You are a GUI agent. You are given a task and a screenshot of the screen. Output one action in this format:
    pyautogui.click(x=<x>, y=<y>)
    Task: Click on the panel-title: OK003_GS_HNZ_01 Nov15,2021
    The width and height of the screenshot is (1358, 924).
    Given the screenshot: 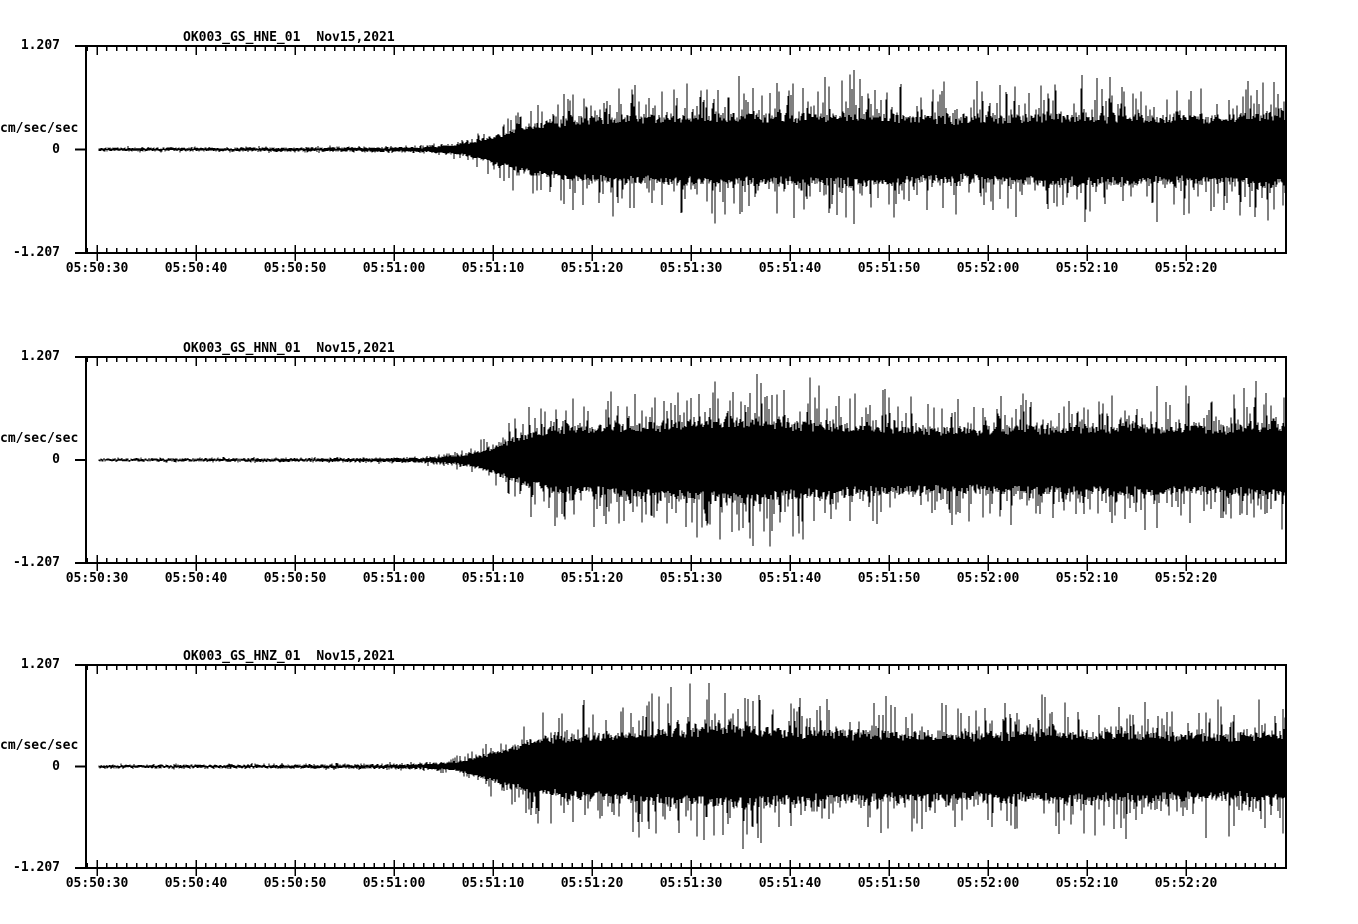 What is the action you would take?
    pyautogui.click(x=289, y=657)
    